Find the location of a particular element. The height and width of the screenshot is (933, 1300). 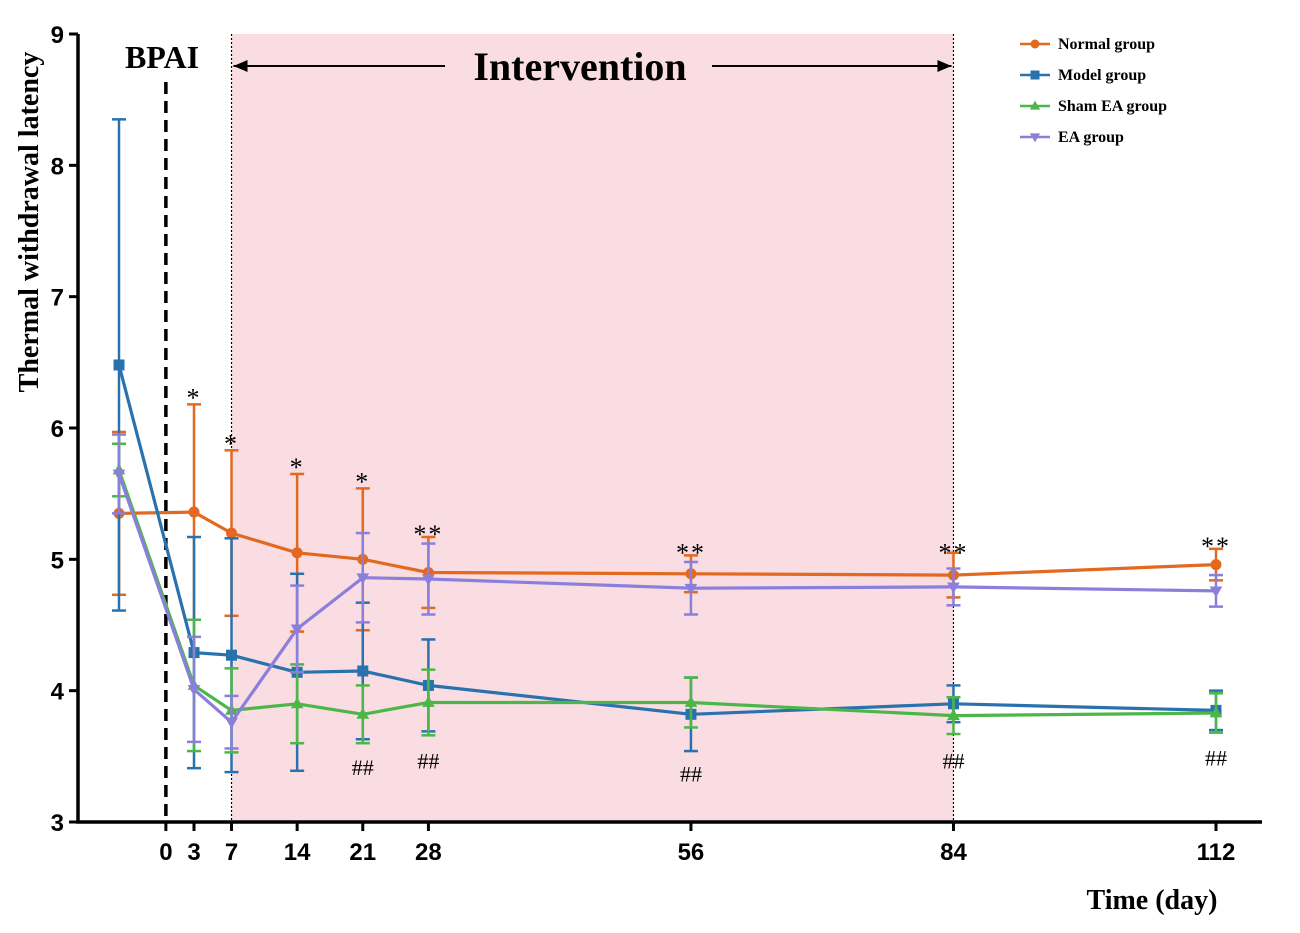

legend-item-ea-group: EA group is located at coordinates (1072, 137).